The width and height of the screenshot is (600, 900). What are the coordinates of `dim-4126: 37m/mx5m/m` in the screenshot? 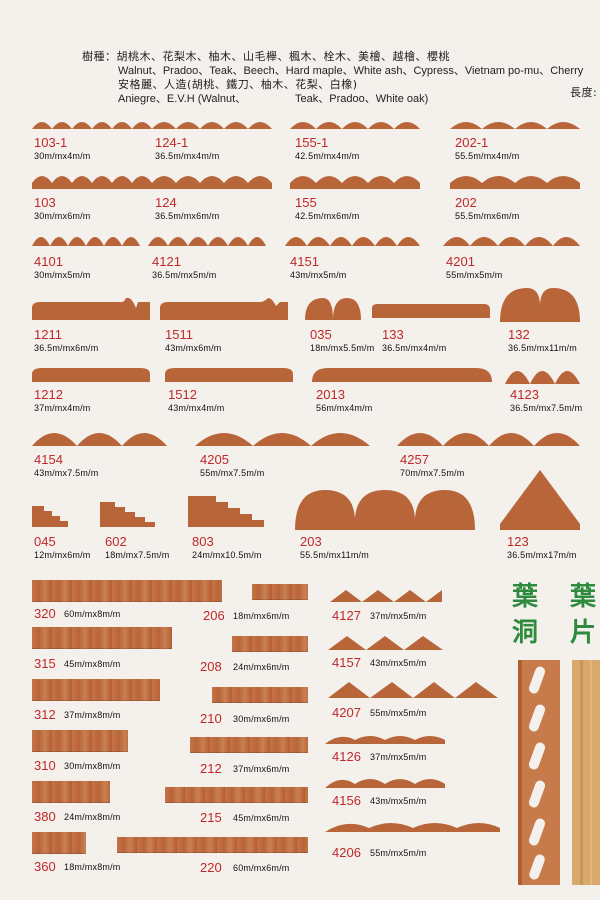 It's located at (398, 757).